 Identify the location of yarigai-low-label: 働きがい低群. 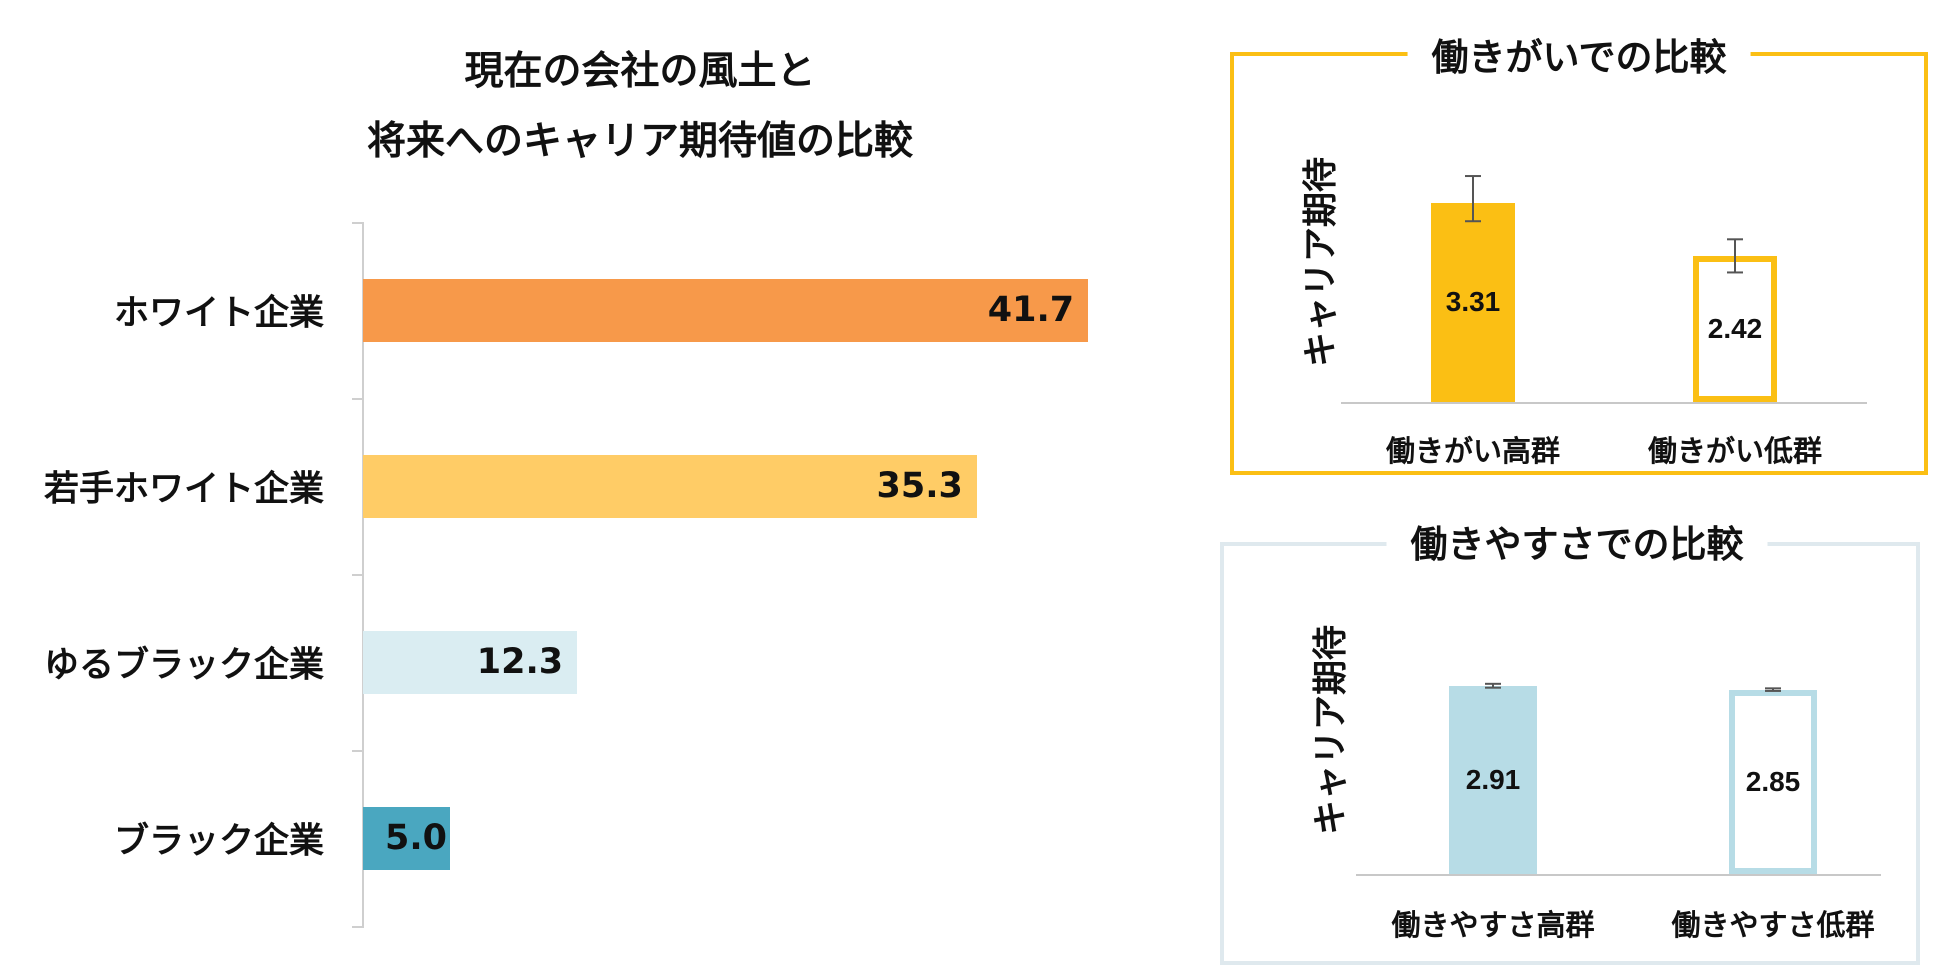
(1735, 451).